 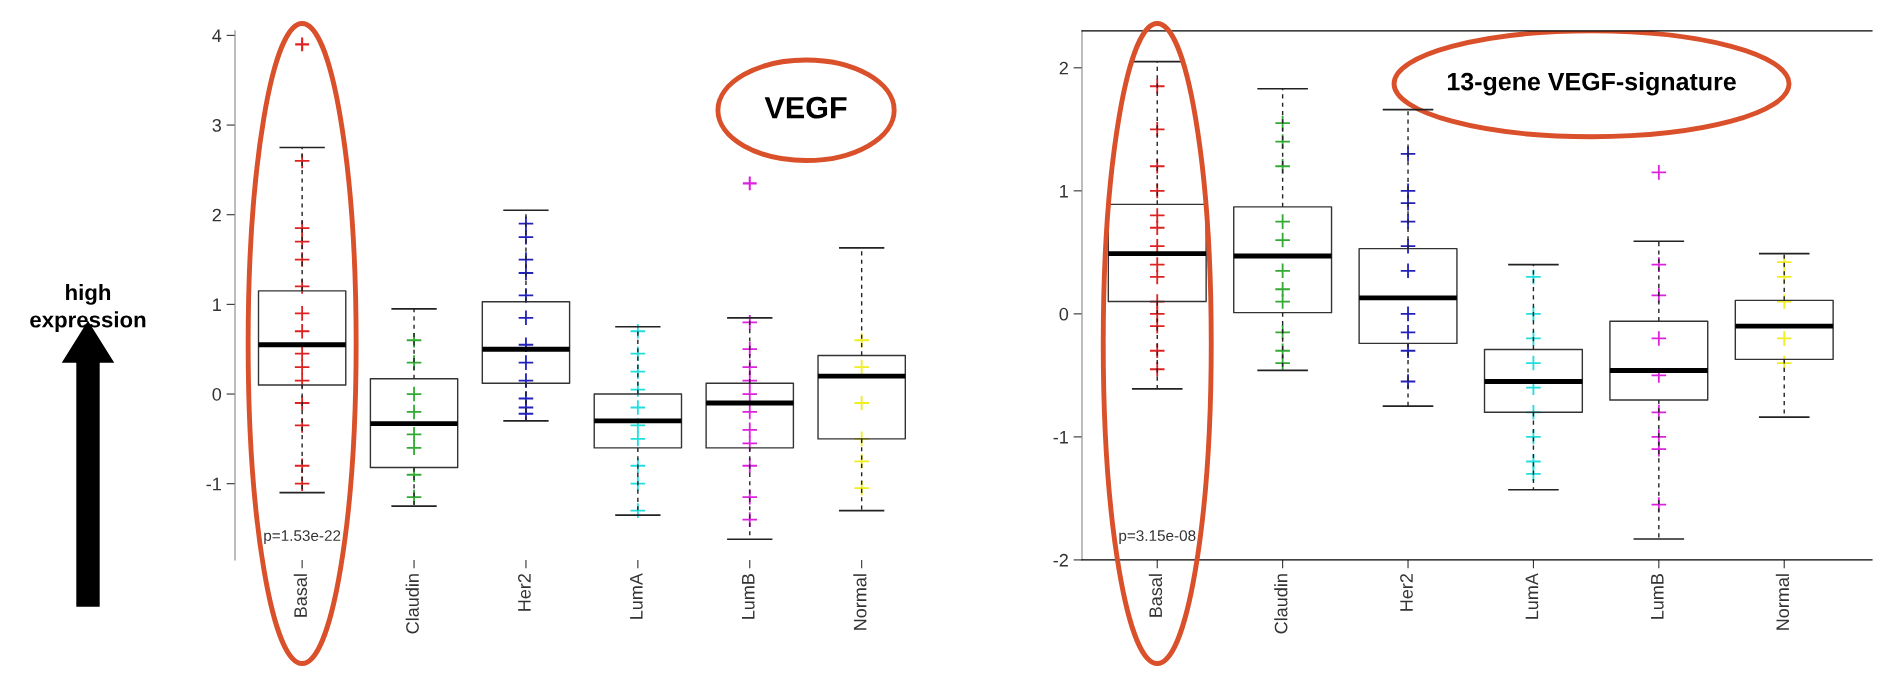 What do you see at coordinates (217, 35) in the screenshot?
I see `y-tick-label: 4` at bounding box center [217, 35].